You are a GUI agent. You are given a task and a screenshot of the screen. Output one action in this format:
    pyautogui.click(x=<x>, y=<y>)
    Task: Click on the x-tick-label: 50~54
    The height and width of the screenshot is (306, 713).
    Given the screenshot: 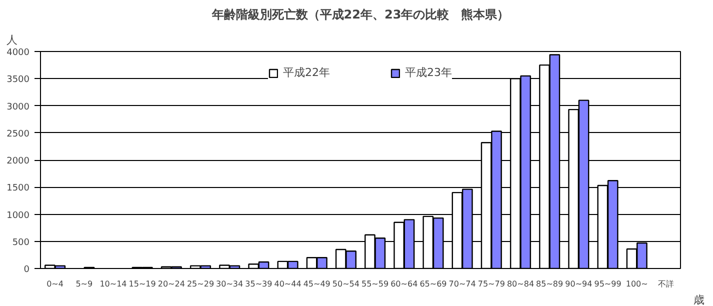 What is the action you would take?
    pyautogui.click(x=346, y=284)
    